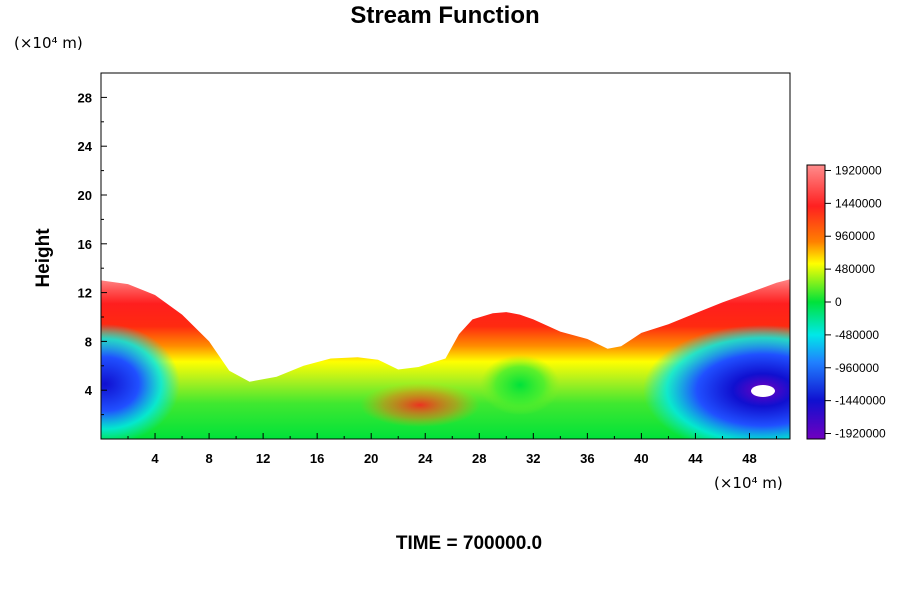 The height and width of the screenshot is (600, 900). What do you see at coordinates (88, 341) in the screenshot?
I see `y-tick-label: 8` at bounding box center [88, 341].